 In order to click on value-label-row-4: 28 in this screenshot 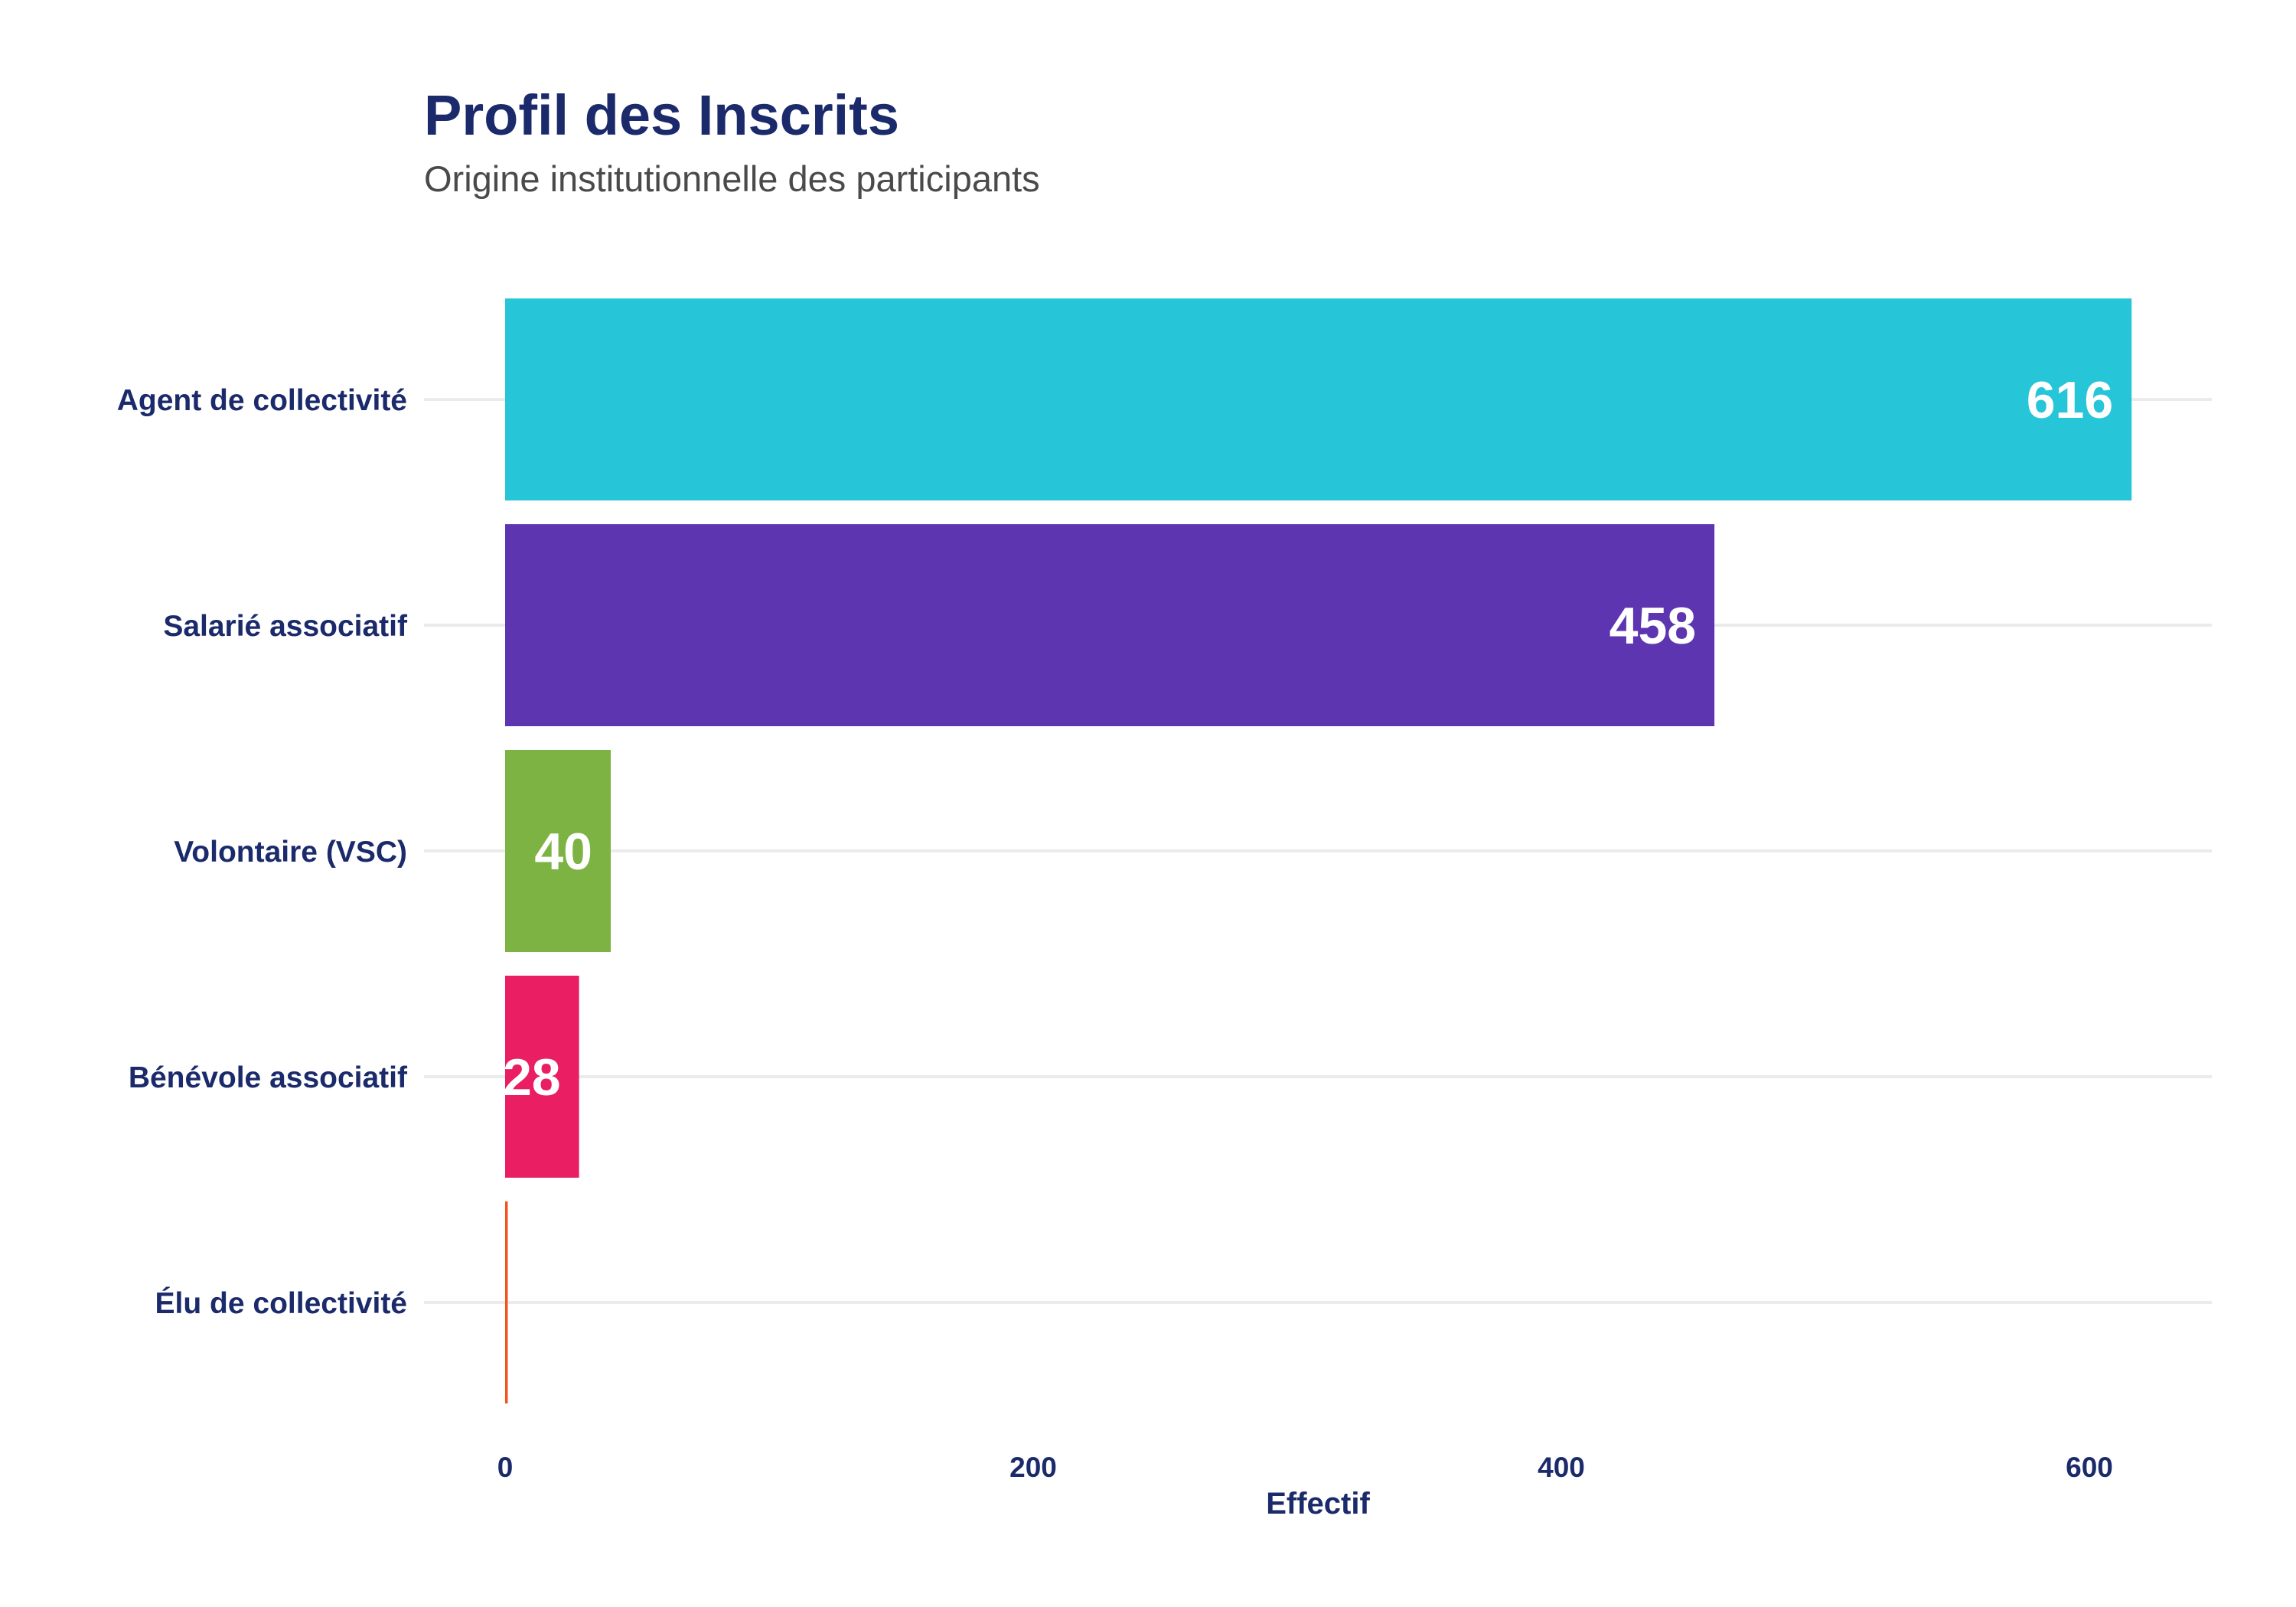, I will do `click(532, 1077)`.